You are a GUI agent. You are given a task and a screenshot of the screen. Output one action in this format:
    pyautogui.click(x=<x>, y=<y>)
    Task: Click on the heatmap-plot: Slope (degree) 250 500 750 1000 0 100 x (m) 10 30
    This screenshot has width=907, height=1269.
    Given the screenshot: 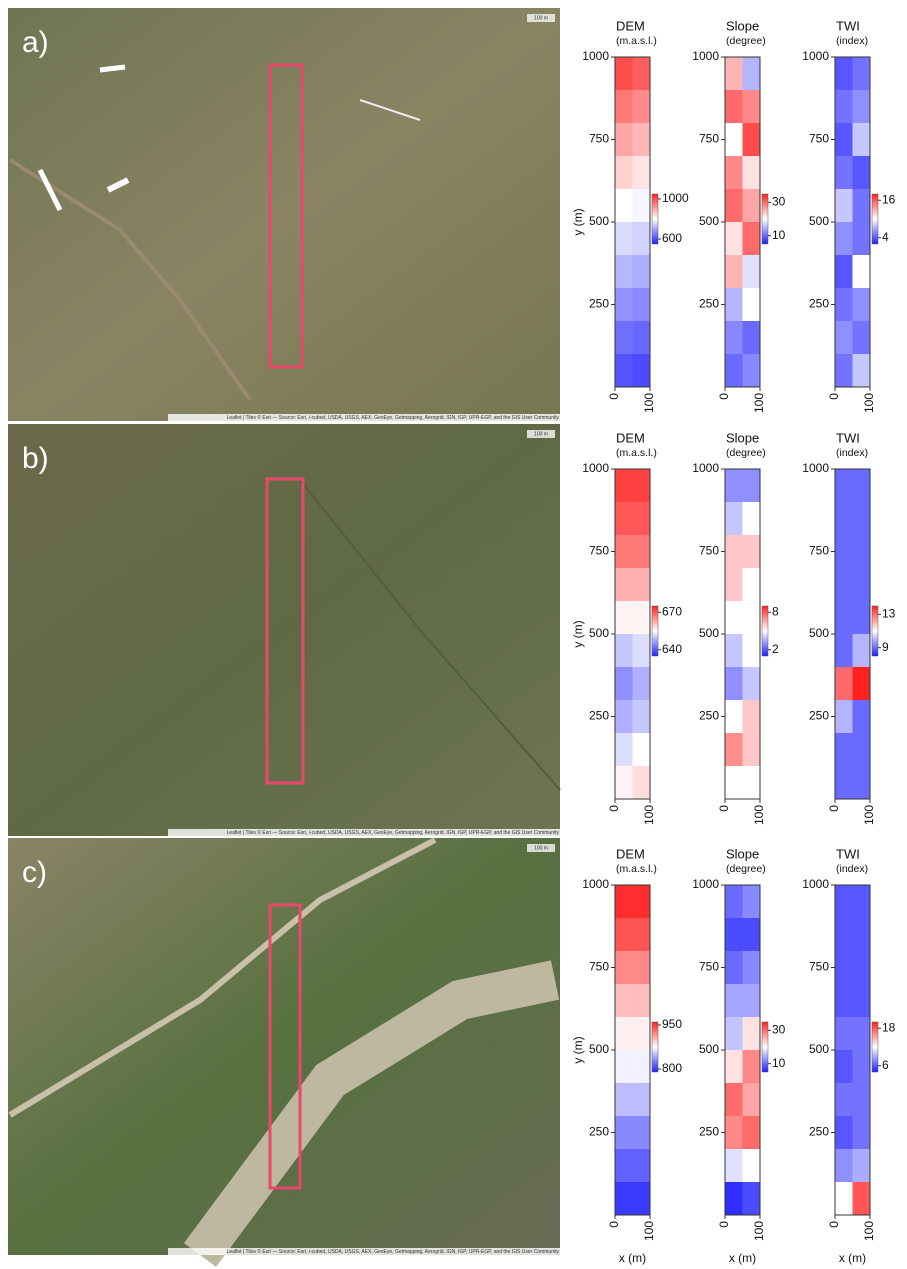 What is the action you would take?
    pyautogui.click(x=738, y=1055)
    